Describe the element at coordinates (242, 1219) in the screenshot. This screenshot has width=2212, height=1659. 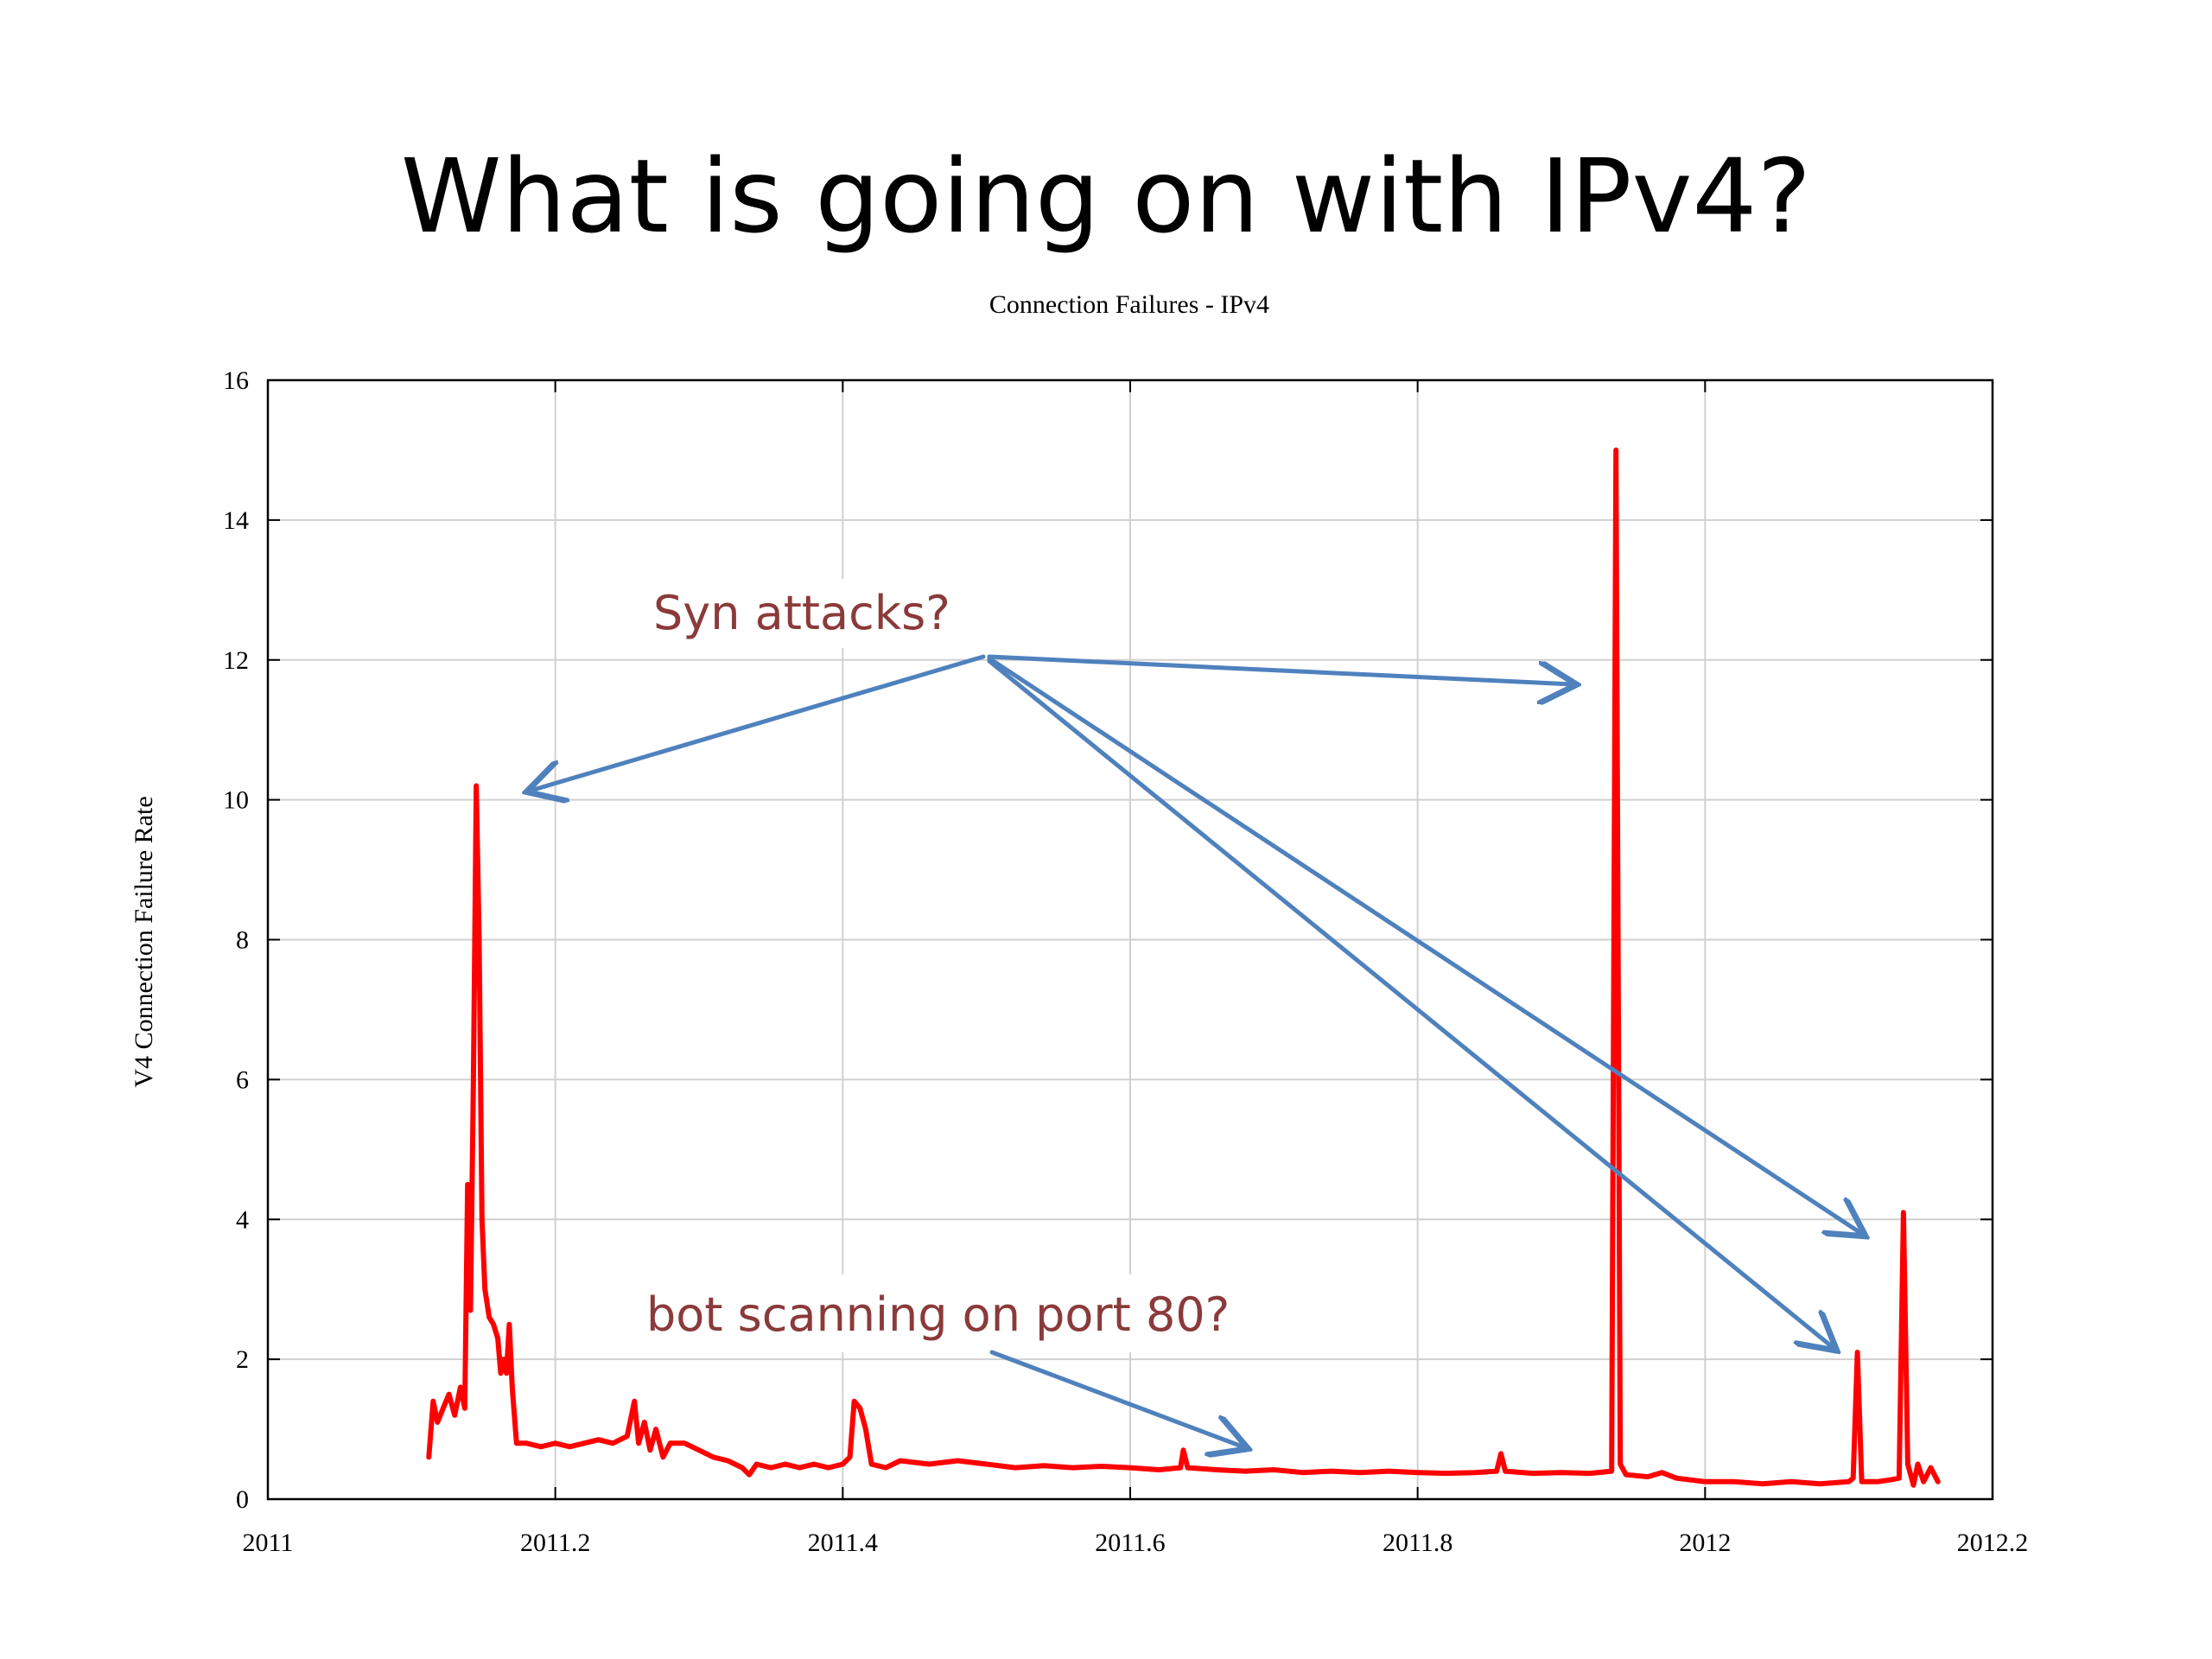
I see `y-tick-label: 4` at that location.